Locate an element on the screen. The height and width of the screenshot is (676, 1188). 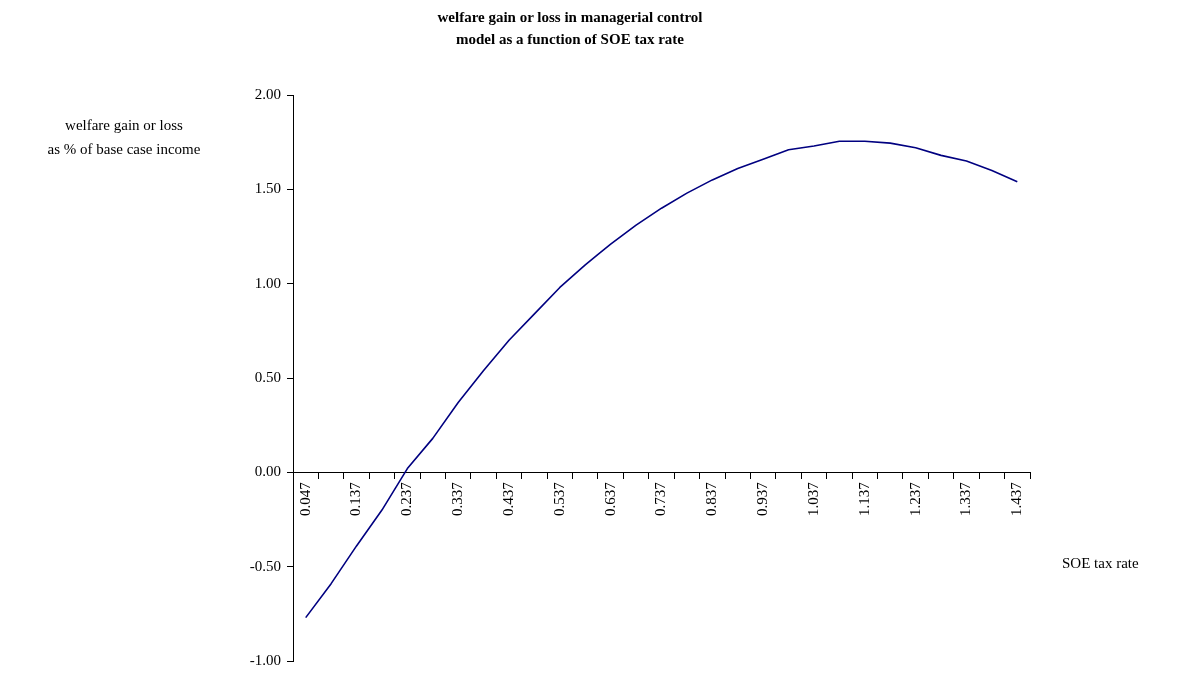
y-tick-label: -1.00 is located at coordinates (265, 659).